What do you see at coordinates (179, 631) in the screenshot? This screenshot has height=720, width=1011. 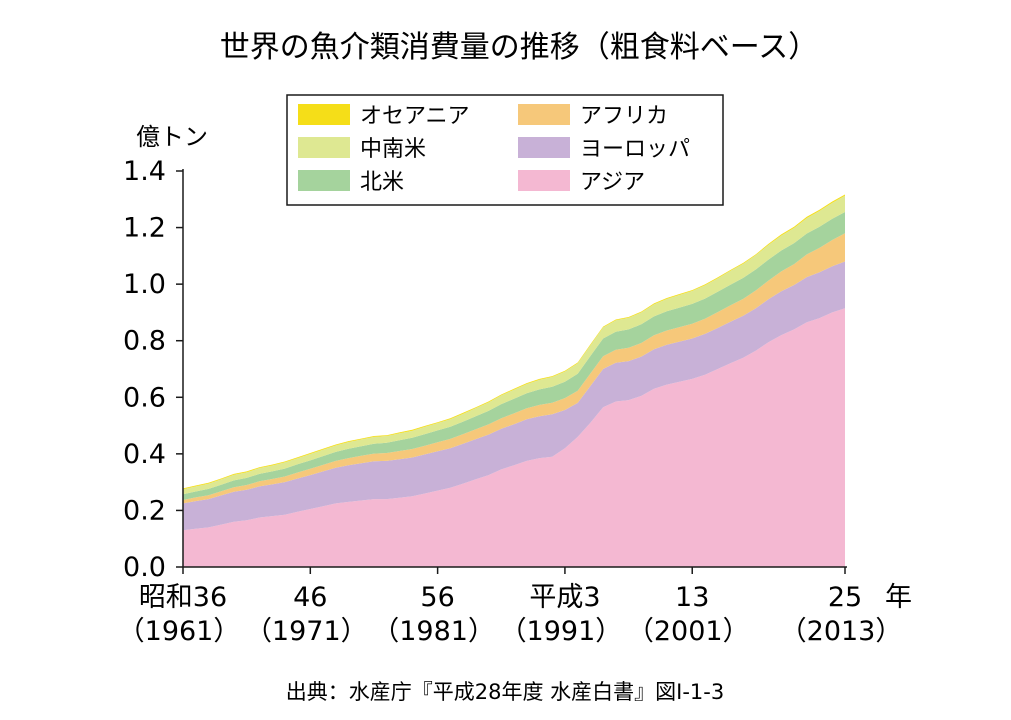 I see `x-tick-year-label: （1961）` at bounding box center [179, 631].